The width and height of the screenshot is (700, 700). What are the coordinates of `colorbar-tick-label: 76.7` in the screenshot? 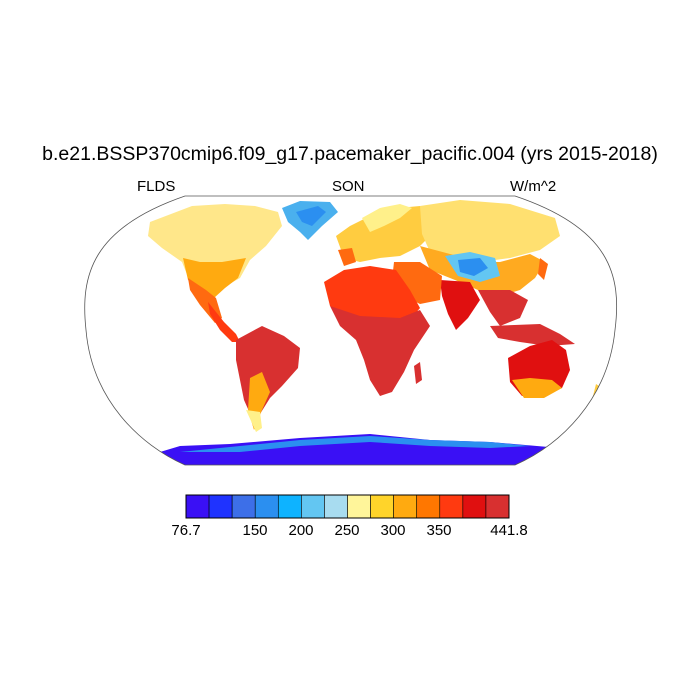 It's located at (186, 530).